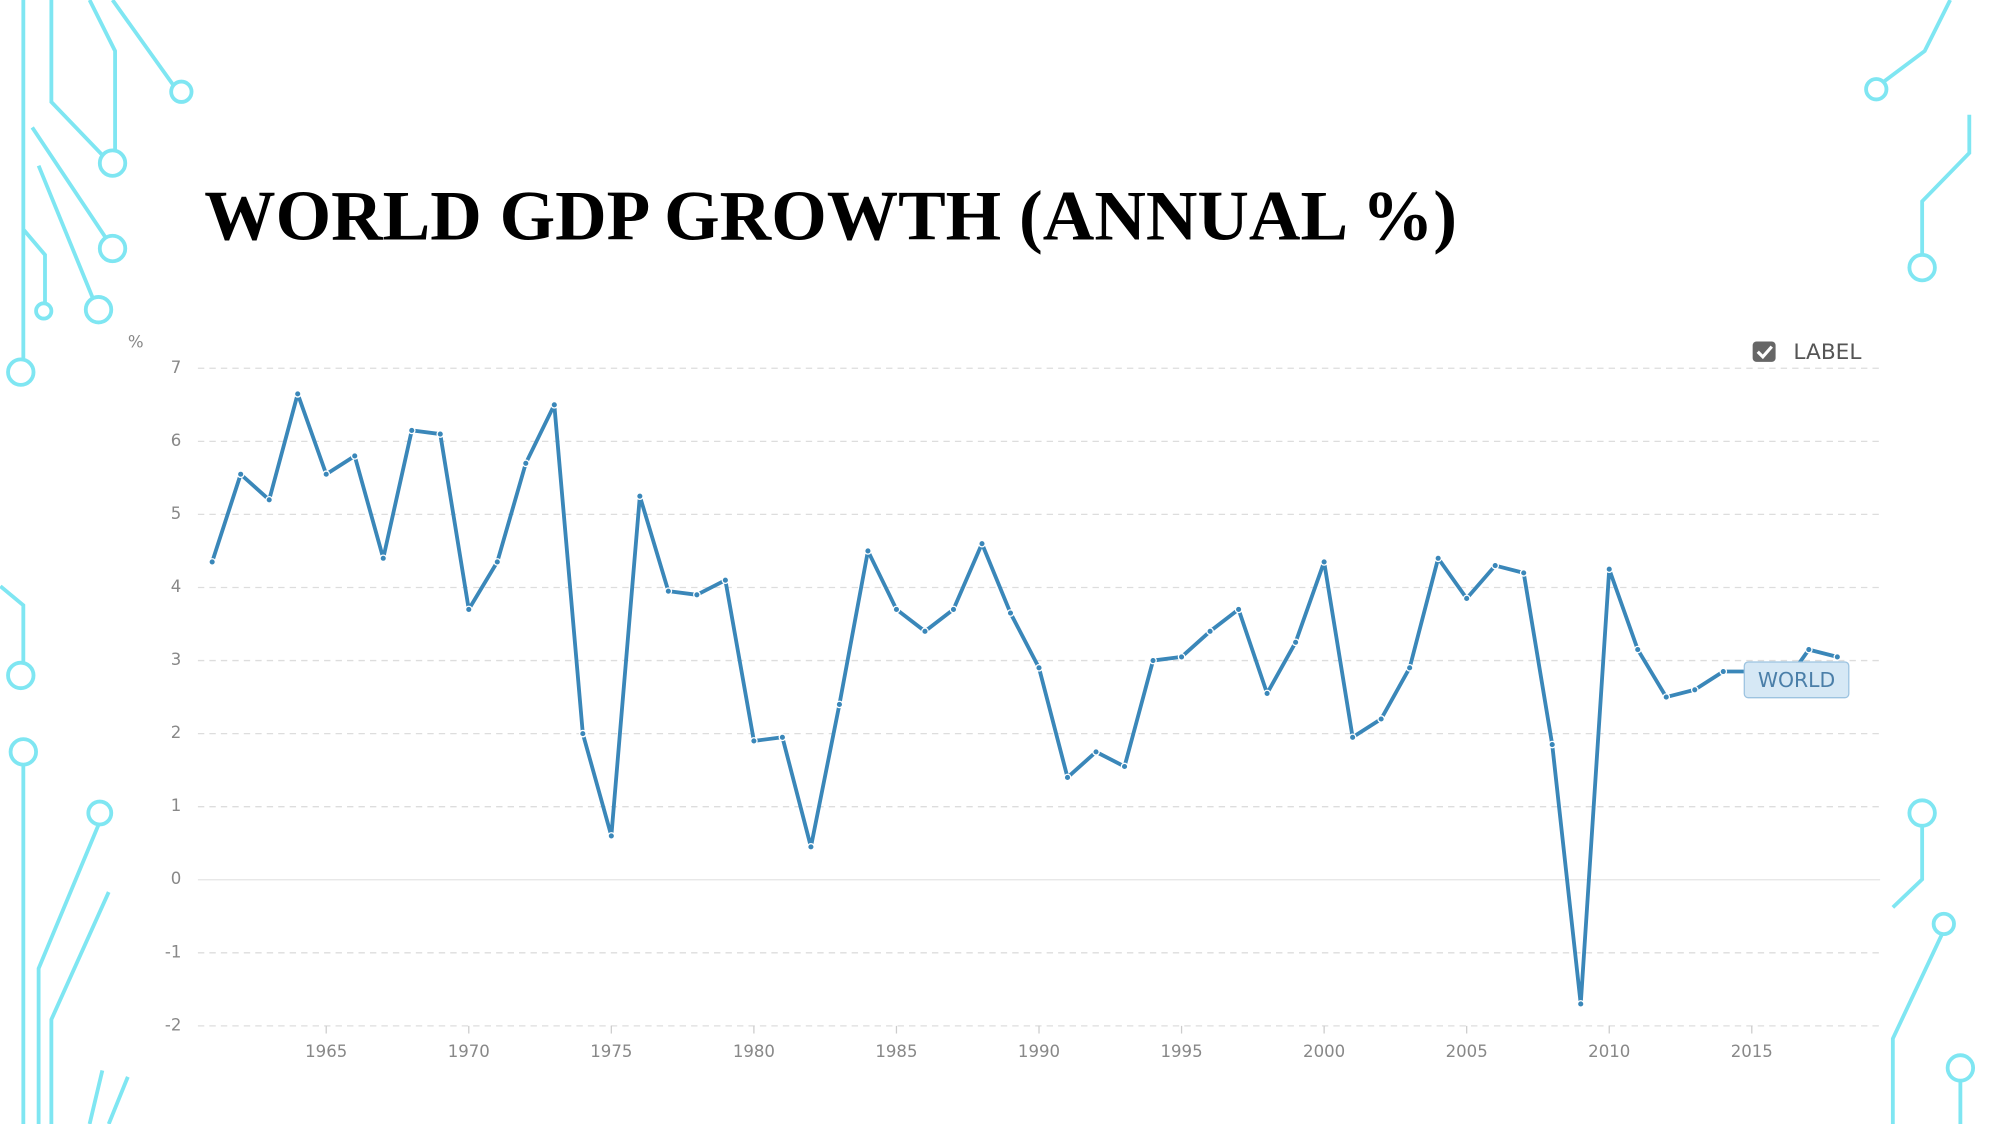  Describe the element at coordinates (1182, 1051) in the screenshot. I see `x-tick-label: 1995` at that location.